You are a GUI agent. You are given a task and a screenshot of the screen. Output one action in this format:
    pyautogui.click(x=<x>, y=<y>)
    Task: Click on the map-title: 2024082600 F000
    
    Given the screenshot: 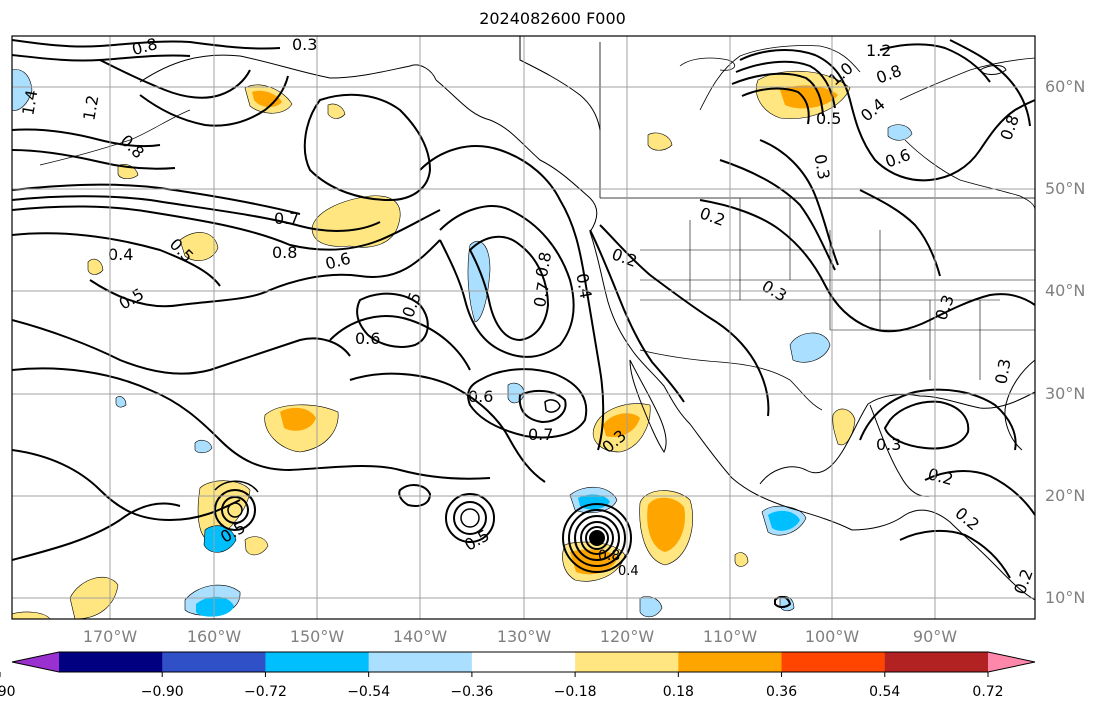 What is the action you would take?
    pyautogui.click(x=552, y=18)
    